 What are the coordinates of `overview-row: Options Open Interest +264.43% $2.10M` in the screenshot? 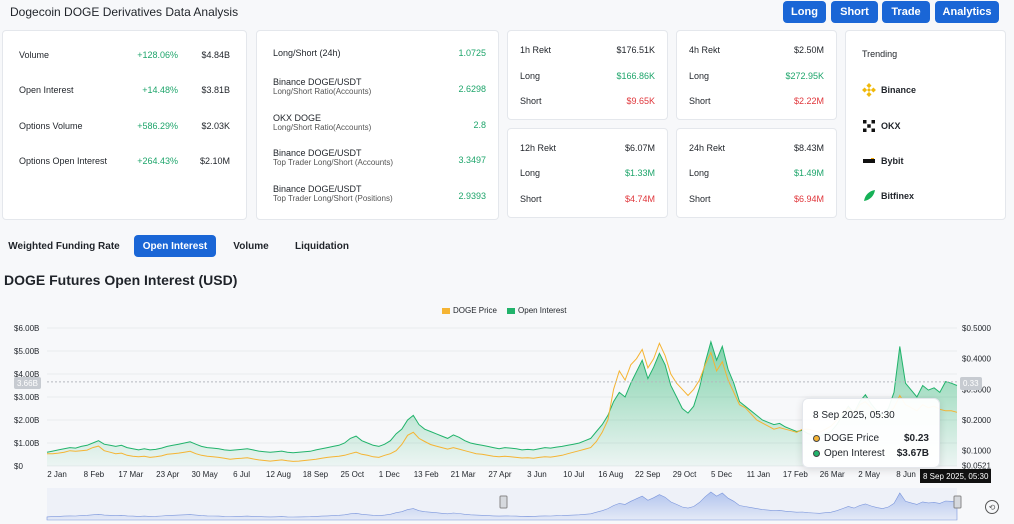 It's located at (124, 161).